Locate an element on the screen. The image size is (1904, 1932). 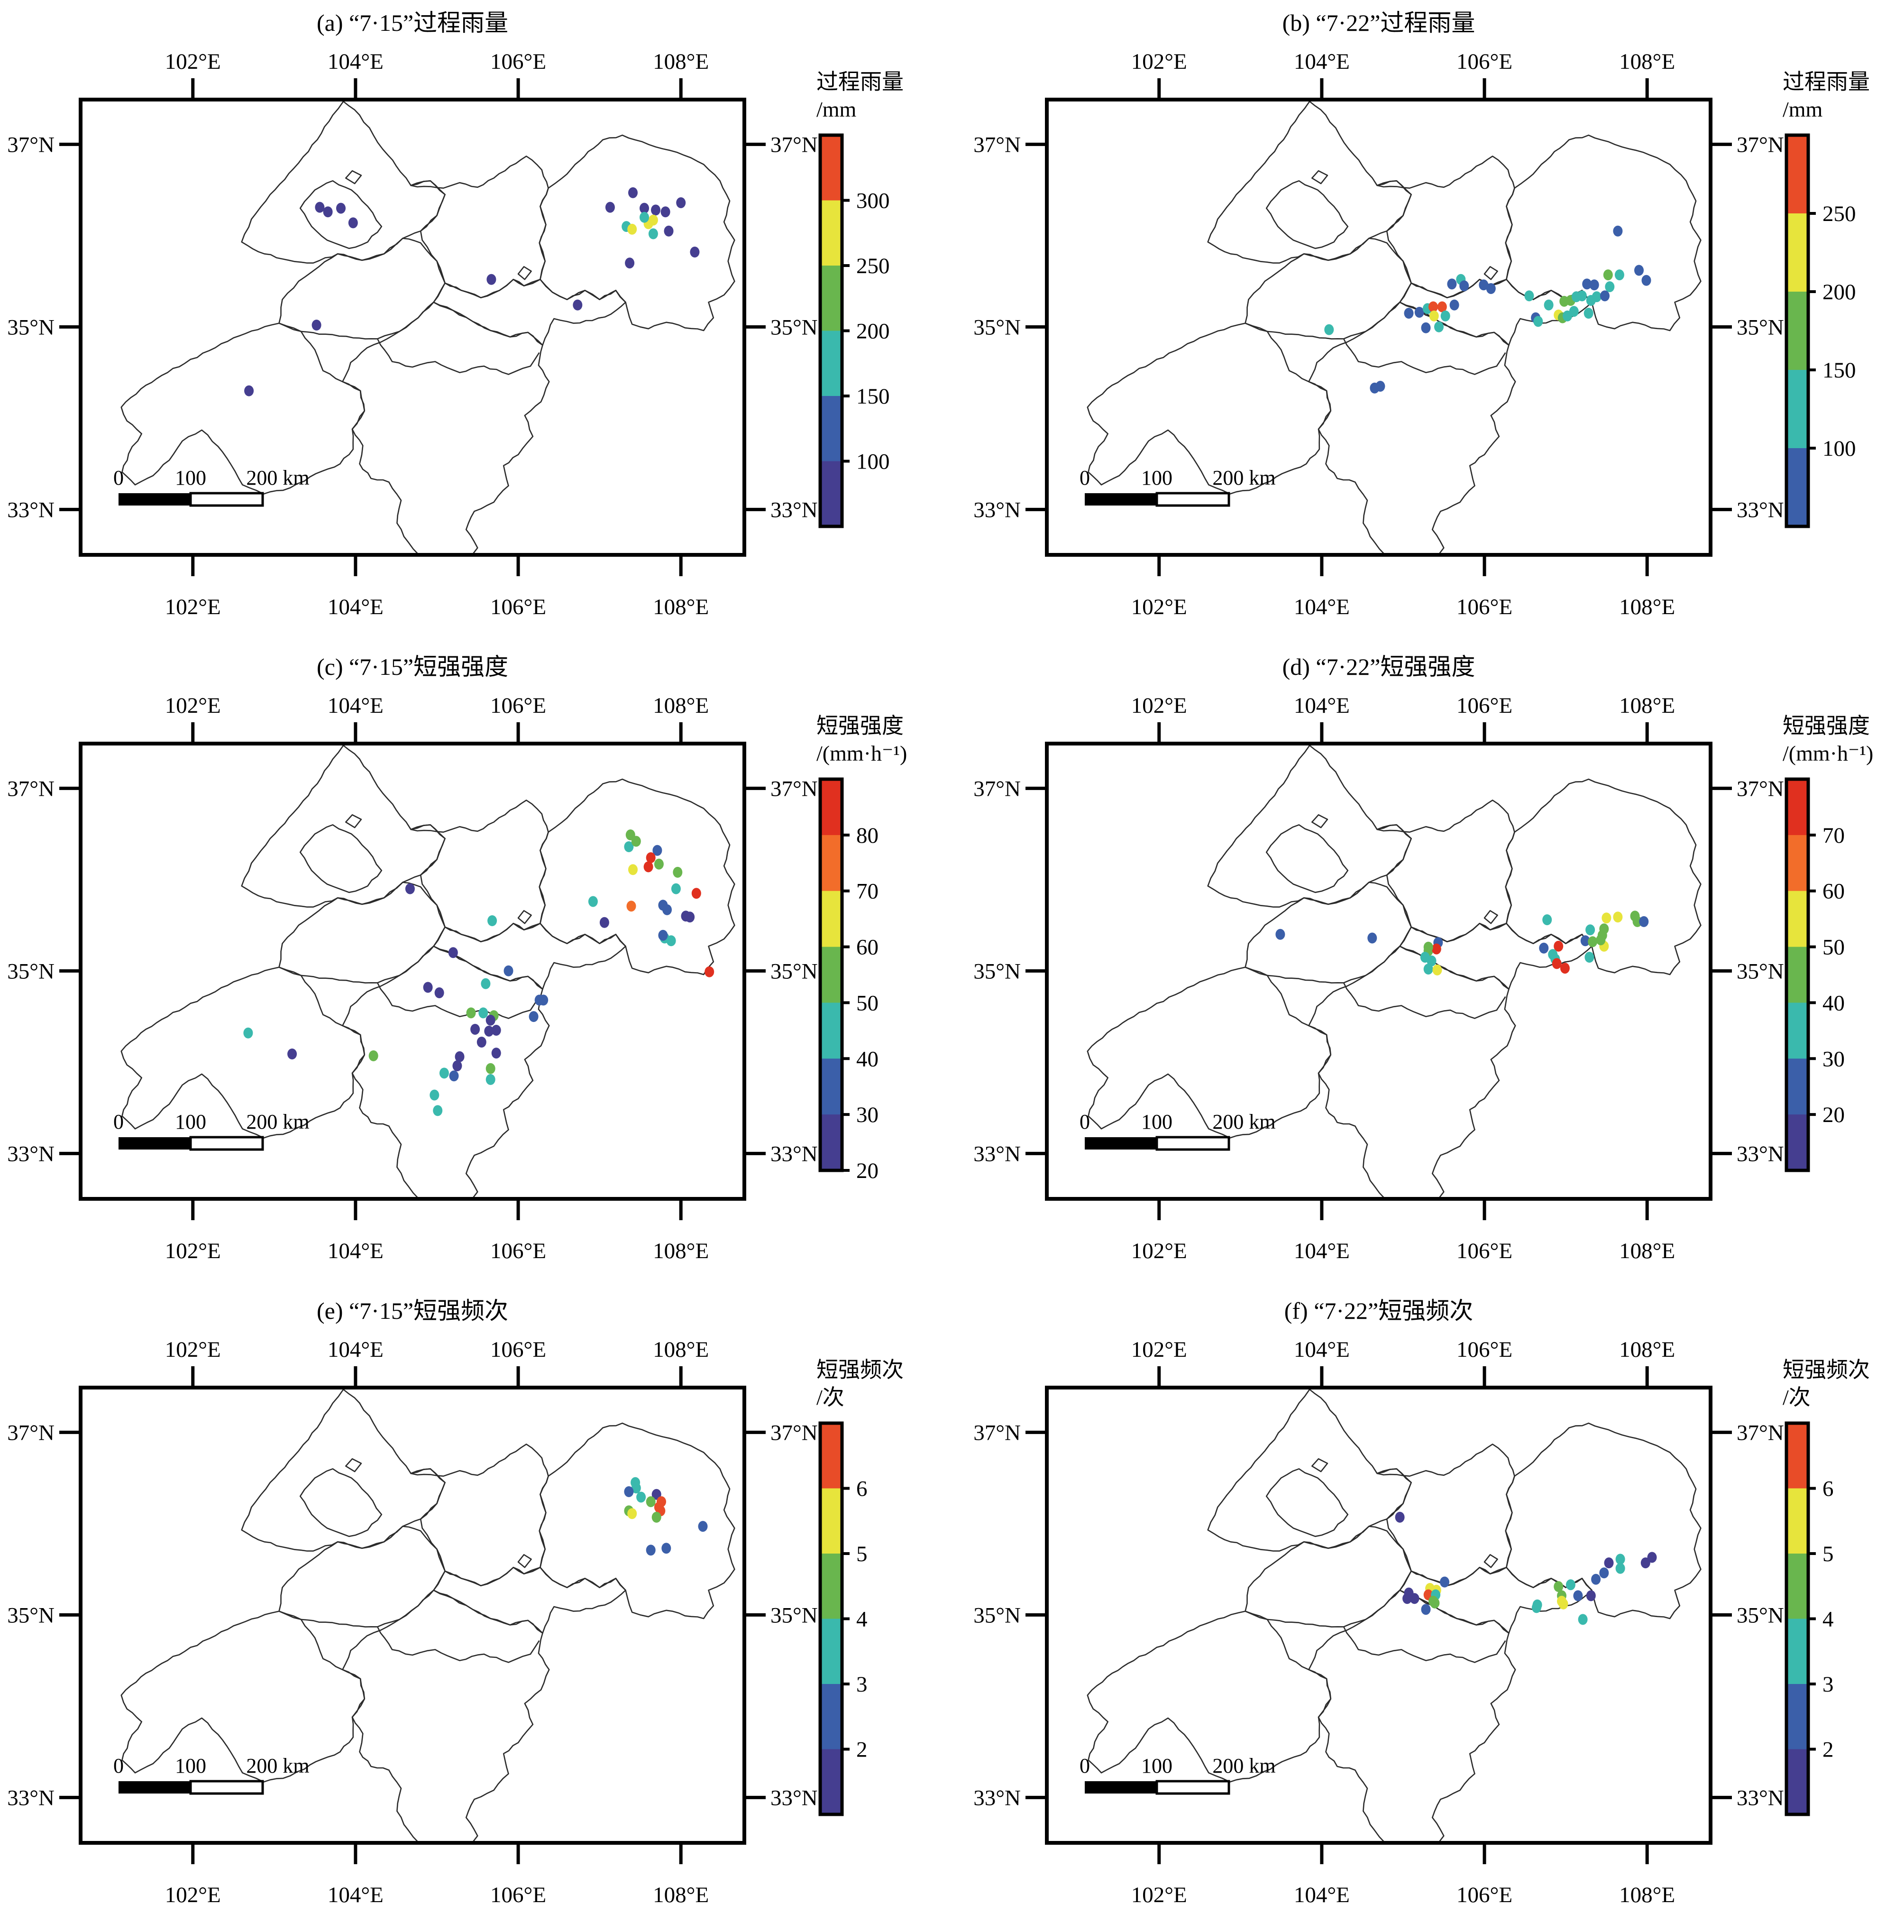
lon-tick-label-bottom: 108°E is located at coordinates (1647, 1895).